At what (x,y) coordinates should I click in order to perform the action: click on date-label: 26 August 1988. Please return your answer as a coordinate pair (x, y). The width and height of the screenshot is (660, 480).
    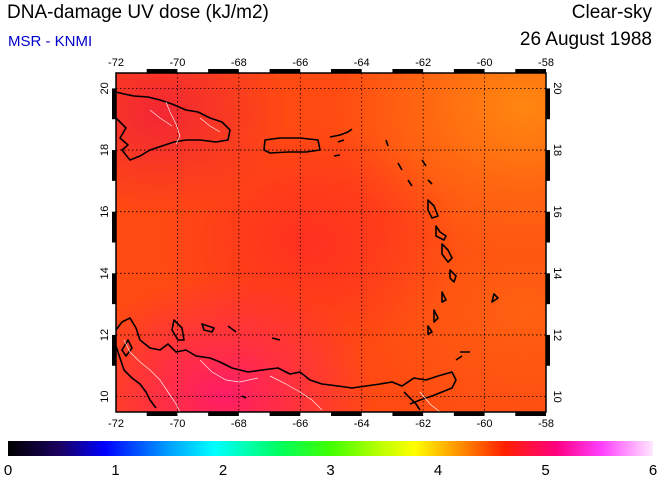
    Looking at the image, I should click on (585, 39).